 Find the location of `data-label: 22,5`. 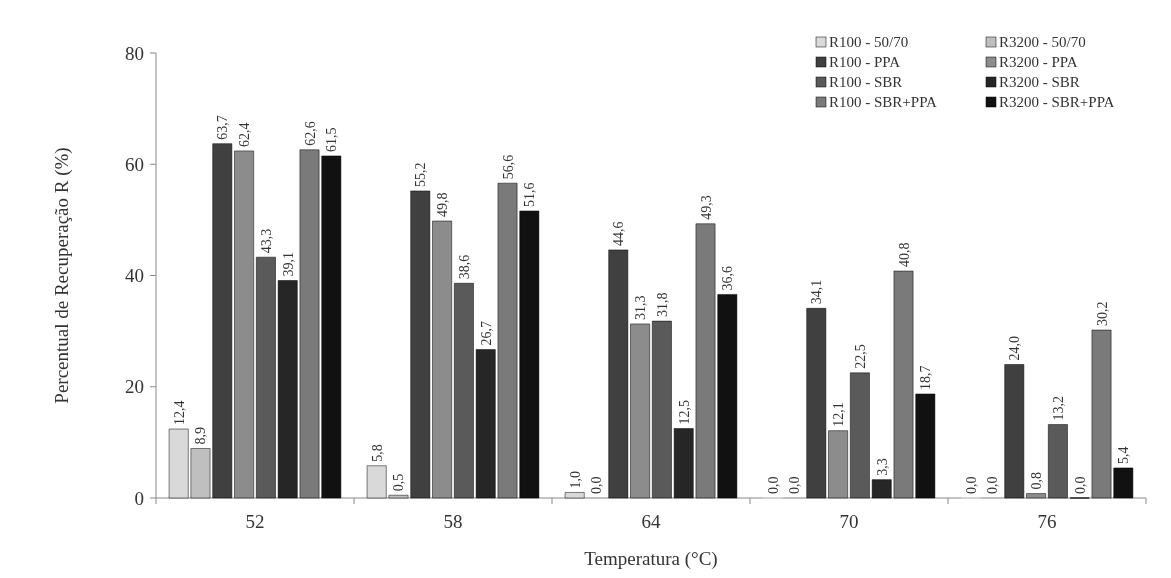

data-label: 22,5 is located at coordinates (860, 356).